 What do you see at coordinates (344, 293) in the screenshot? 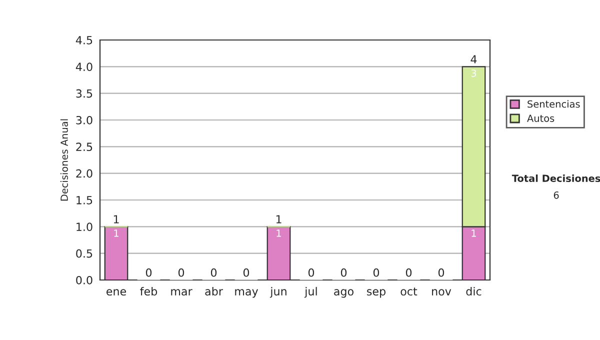
I see `x-tick-label: ago` at bounding box center [344, 293].